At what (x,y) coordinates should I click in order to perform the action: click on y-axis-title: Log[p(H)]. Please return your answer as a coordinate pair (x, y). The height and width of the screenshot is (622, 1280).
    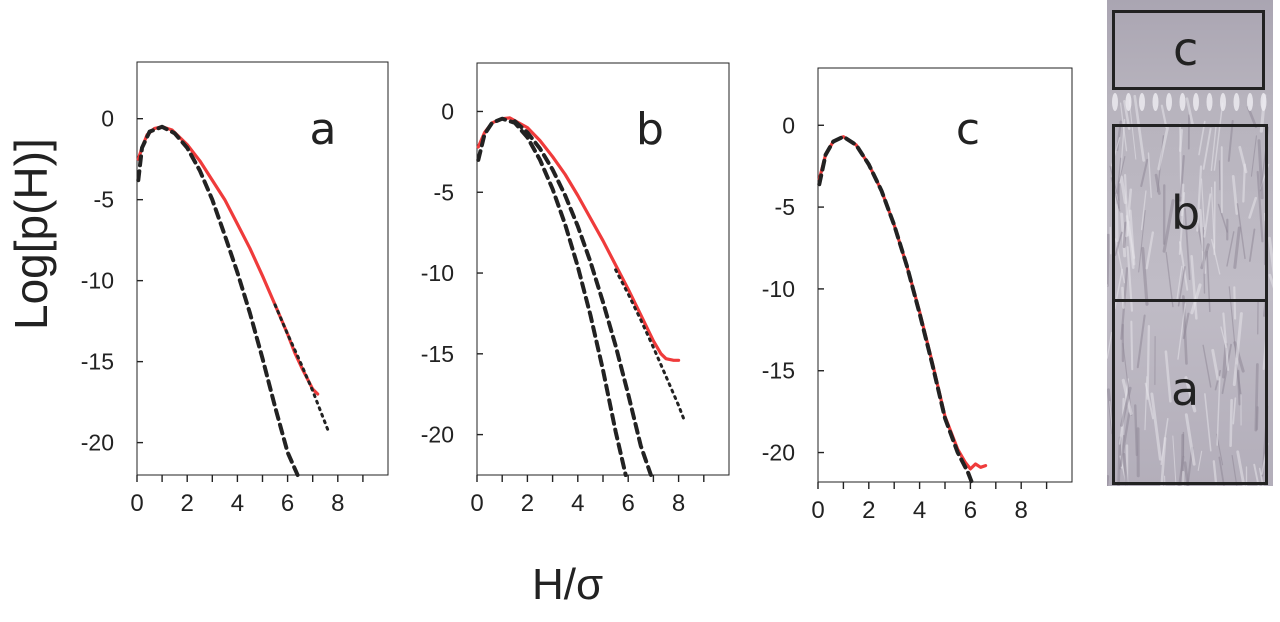
    Looking at the image, I should click on (31, 234).